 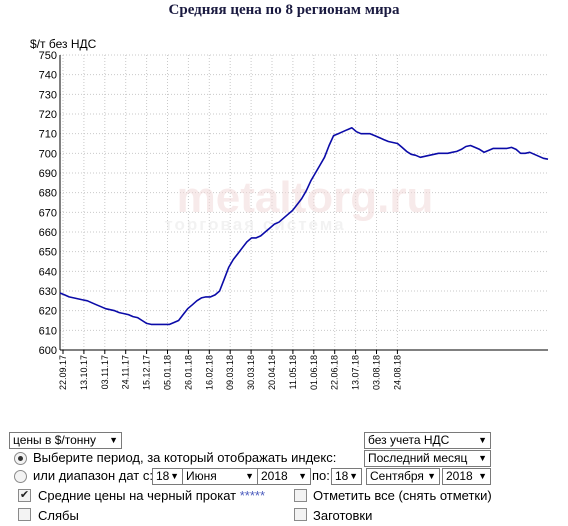 What do you see at coordinates (48, 154) in the screenshot?
I see `y-tick-label: 700` at bounding box center [48, 154].